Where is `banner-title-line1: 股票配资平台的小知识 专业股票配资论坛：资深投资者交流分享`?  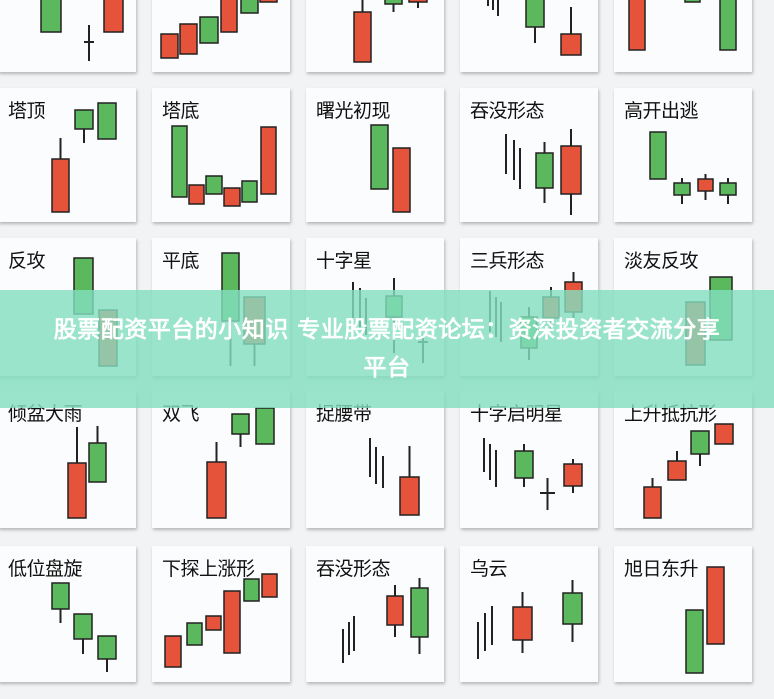
banner-title-line1: 股票配资平台的小知识 专业股票配资论坛：资深投资者交流分享 is located at coordinates (387, 330).